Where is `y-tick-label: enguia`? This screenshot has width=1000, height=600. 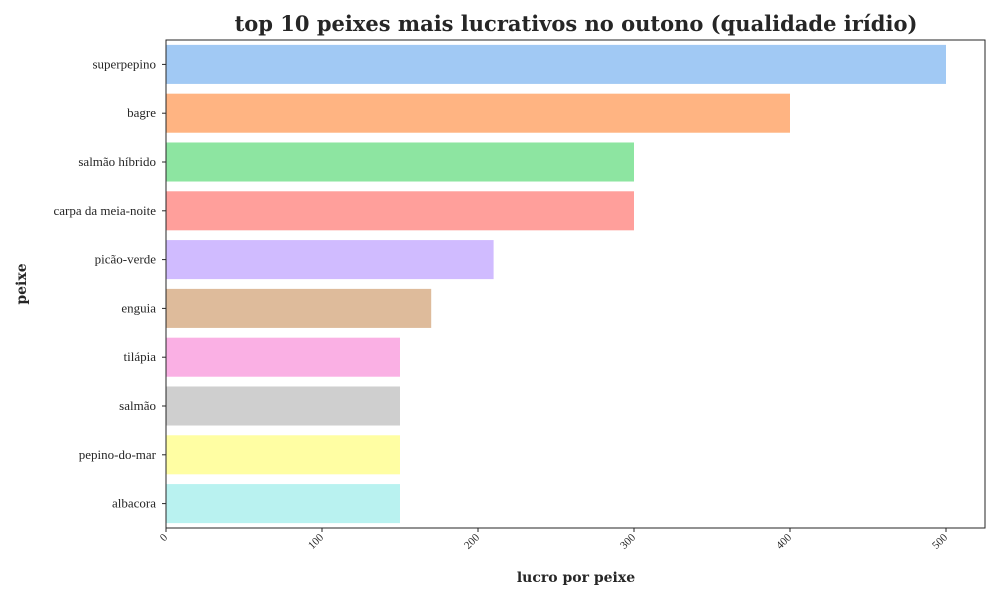 y-tick-label: enguia is located at coordinates (138, 307).